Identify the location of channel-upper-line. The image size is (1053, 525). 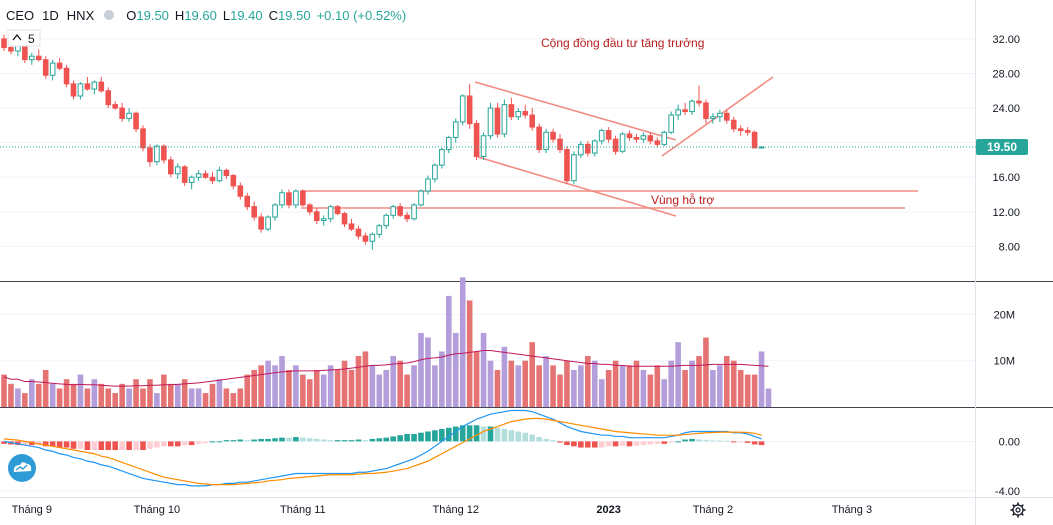
(575, 111).